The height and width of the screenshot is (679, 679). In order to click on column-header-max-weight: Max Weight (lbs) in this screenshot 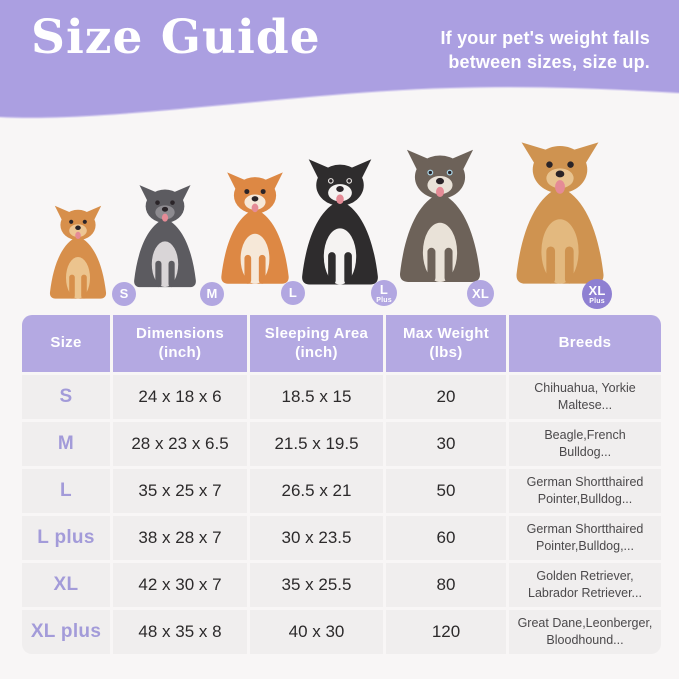, I will do `click(446, 343)`.